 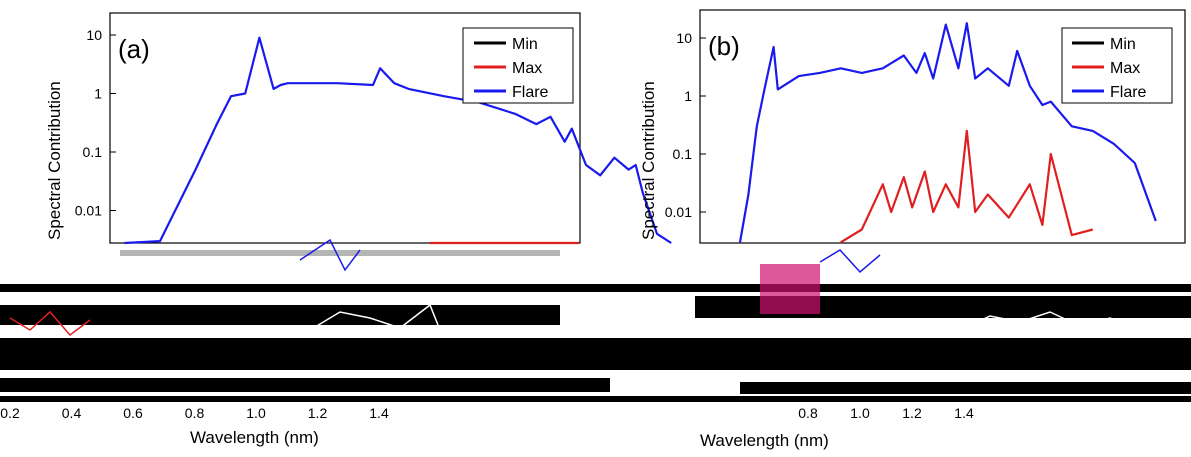 I want to click on x-tick-label: 0.4, so click(x=72, y=413).